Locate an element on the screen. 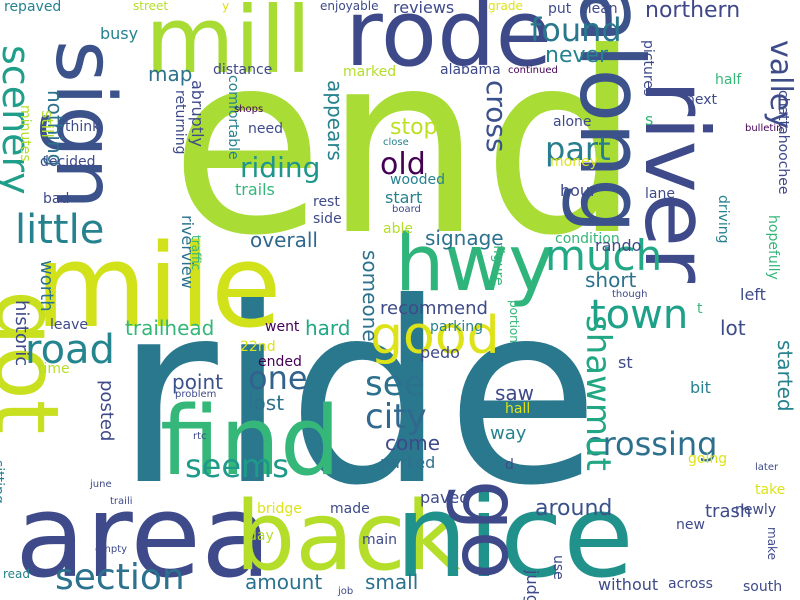 This screenshot has width=800, height=600. cloud-word-mile: mile is located at coordinates (158, 287).